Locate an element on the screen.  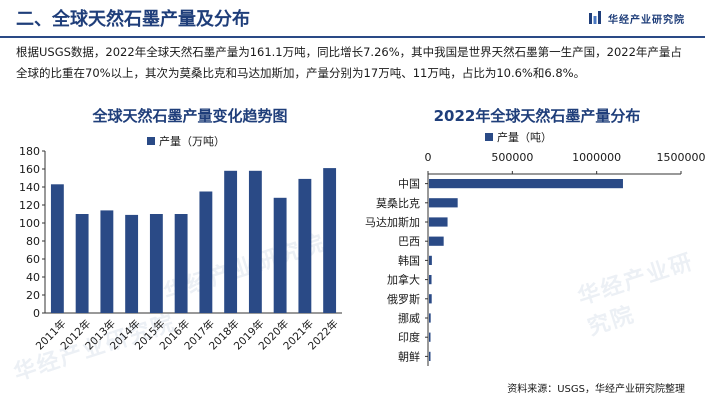
logo-bars-icon is located at coordinates (595, 17).